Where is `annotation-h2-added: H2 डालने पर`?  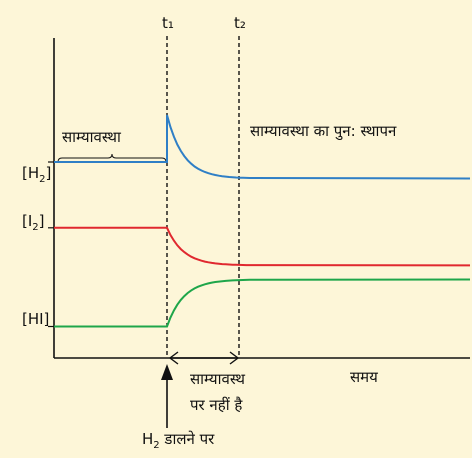 annotation-h2-added: H2 डालने पर is located at coordinates (178, 440).